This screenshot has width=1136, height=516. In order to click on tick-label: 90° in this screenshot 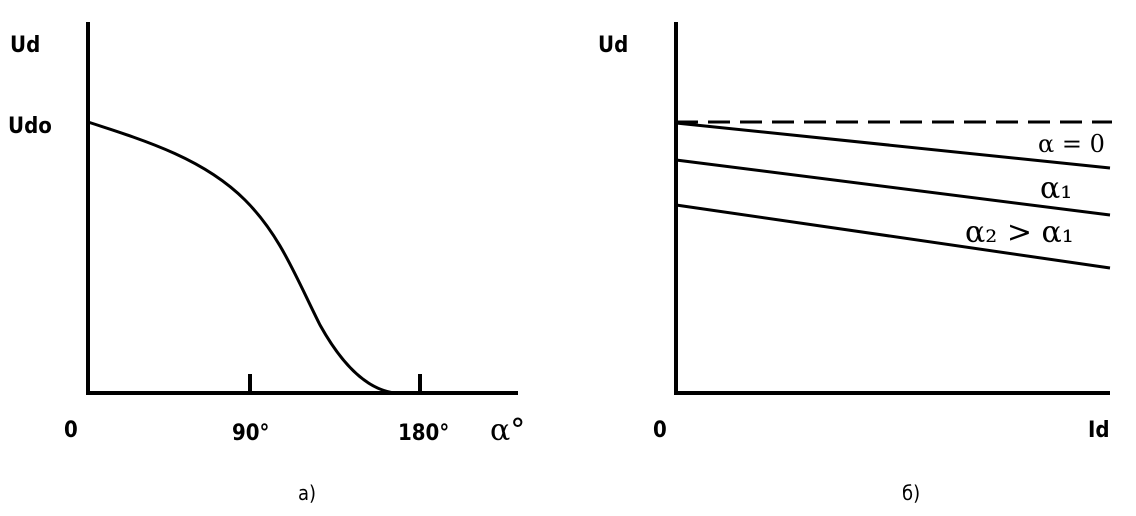, I will do `click(250, 433)`.